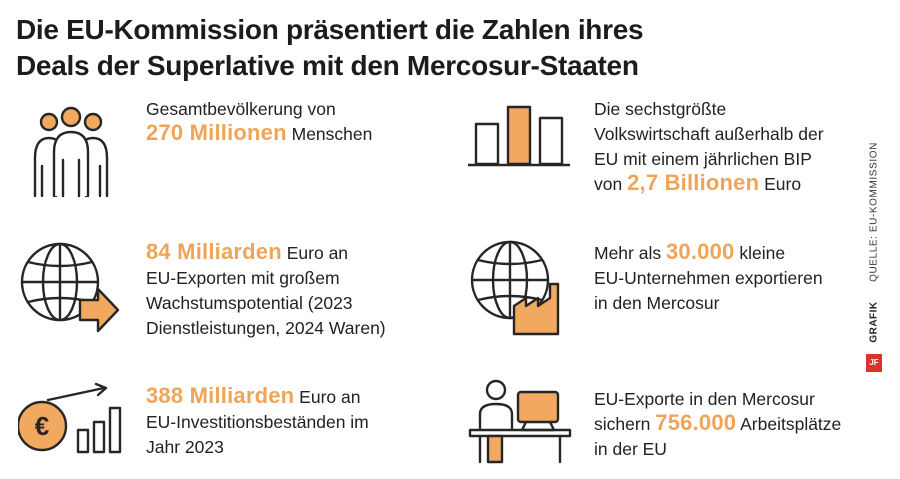 The height and width of the screenshot is (479, 900). What do you see at coordinates (185, 447) in the screenshot?
I see `text-line: Jahr 2023` at bounding box center [185, 447].